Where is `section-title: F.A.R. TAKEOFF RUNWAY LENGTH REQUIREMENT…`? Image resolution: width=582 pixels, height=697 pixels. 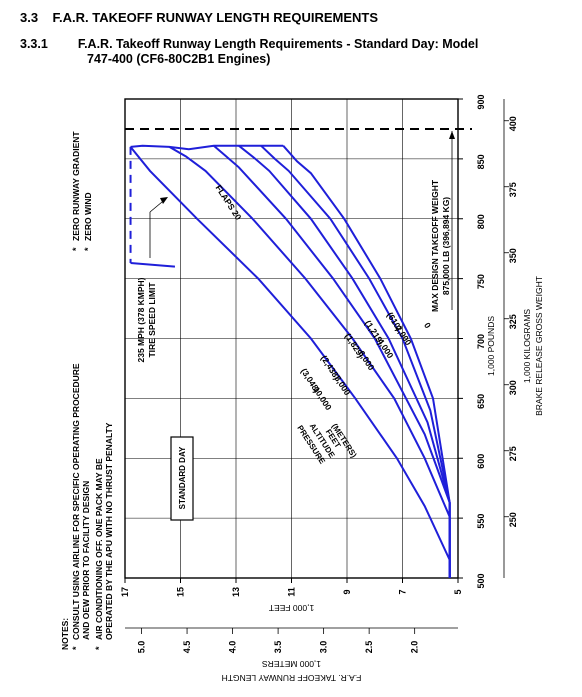
section-title: F.A.R. TAKEOFF RUNWAY LENGTH REQUIREMENT… is located at coordinates (215, 17).